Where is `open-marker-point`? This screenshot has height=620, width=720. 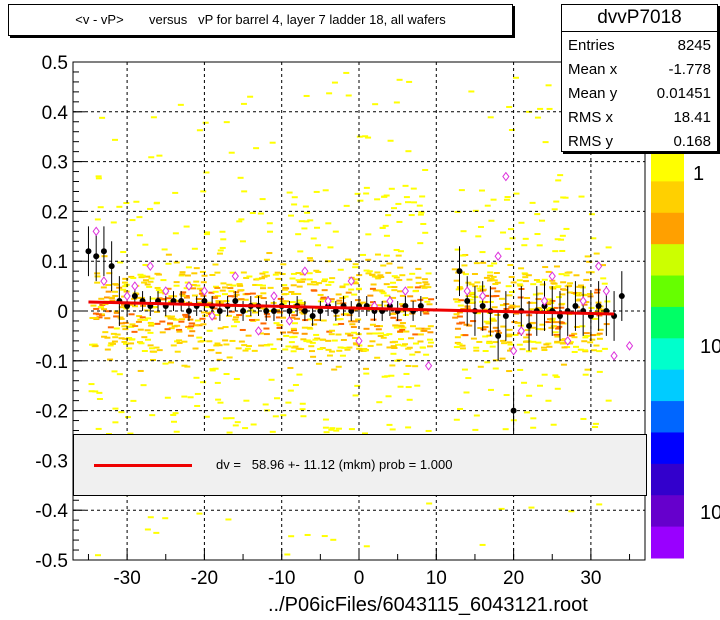 open-marker-point is located at coordinates (166, 291).